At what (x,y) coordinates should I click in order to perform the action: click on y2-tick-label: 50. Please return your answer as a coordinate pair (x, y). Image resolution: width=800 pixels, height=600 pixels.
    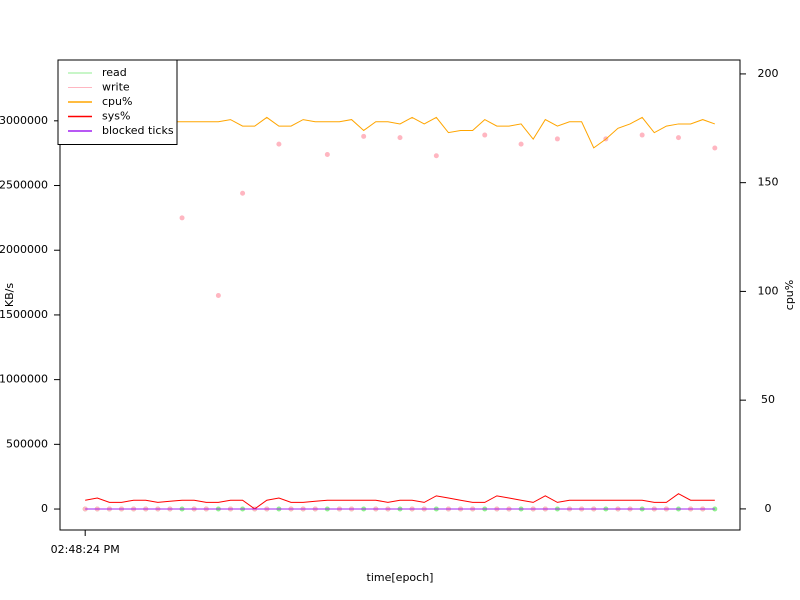
    Looking at the image, I should click on (768, 399).